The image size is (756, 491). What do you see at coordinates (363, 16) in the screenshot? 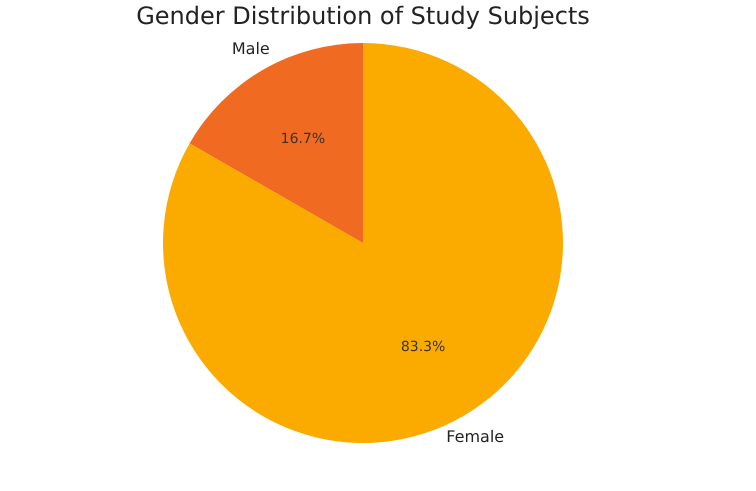
I see `chart-title: Gender Distribution of Study Subjects` at bounding box center [363, 16].